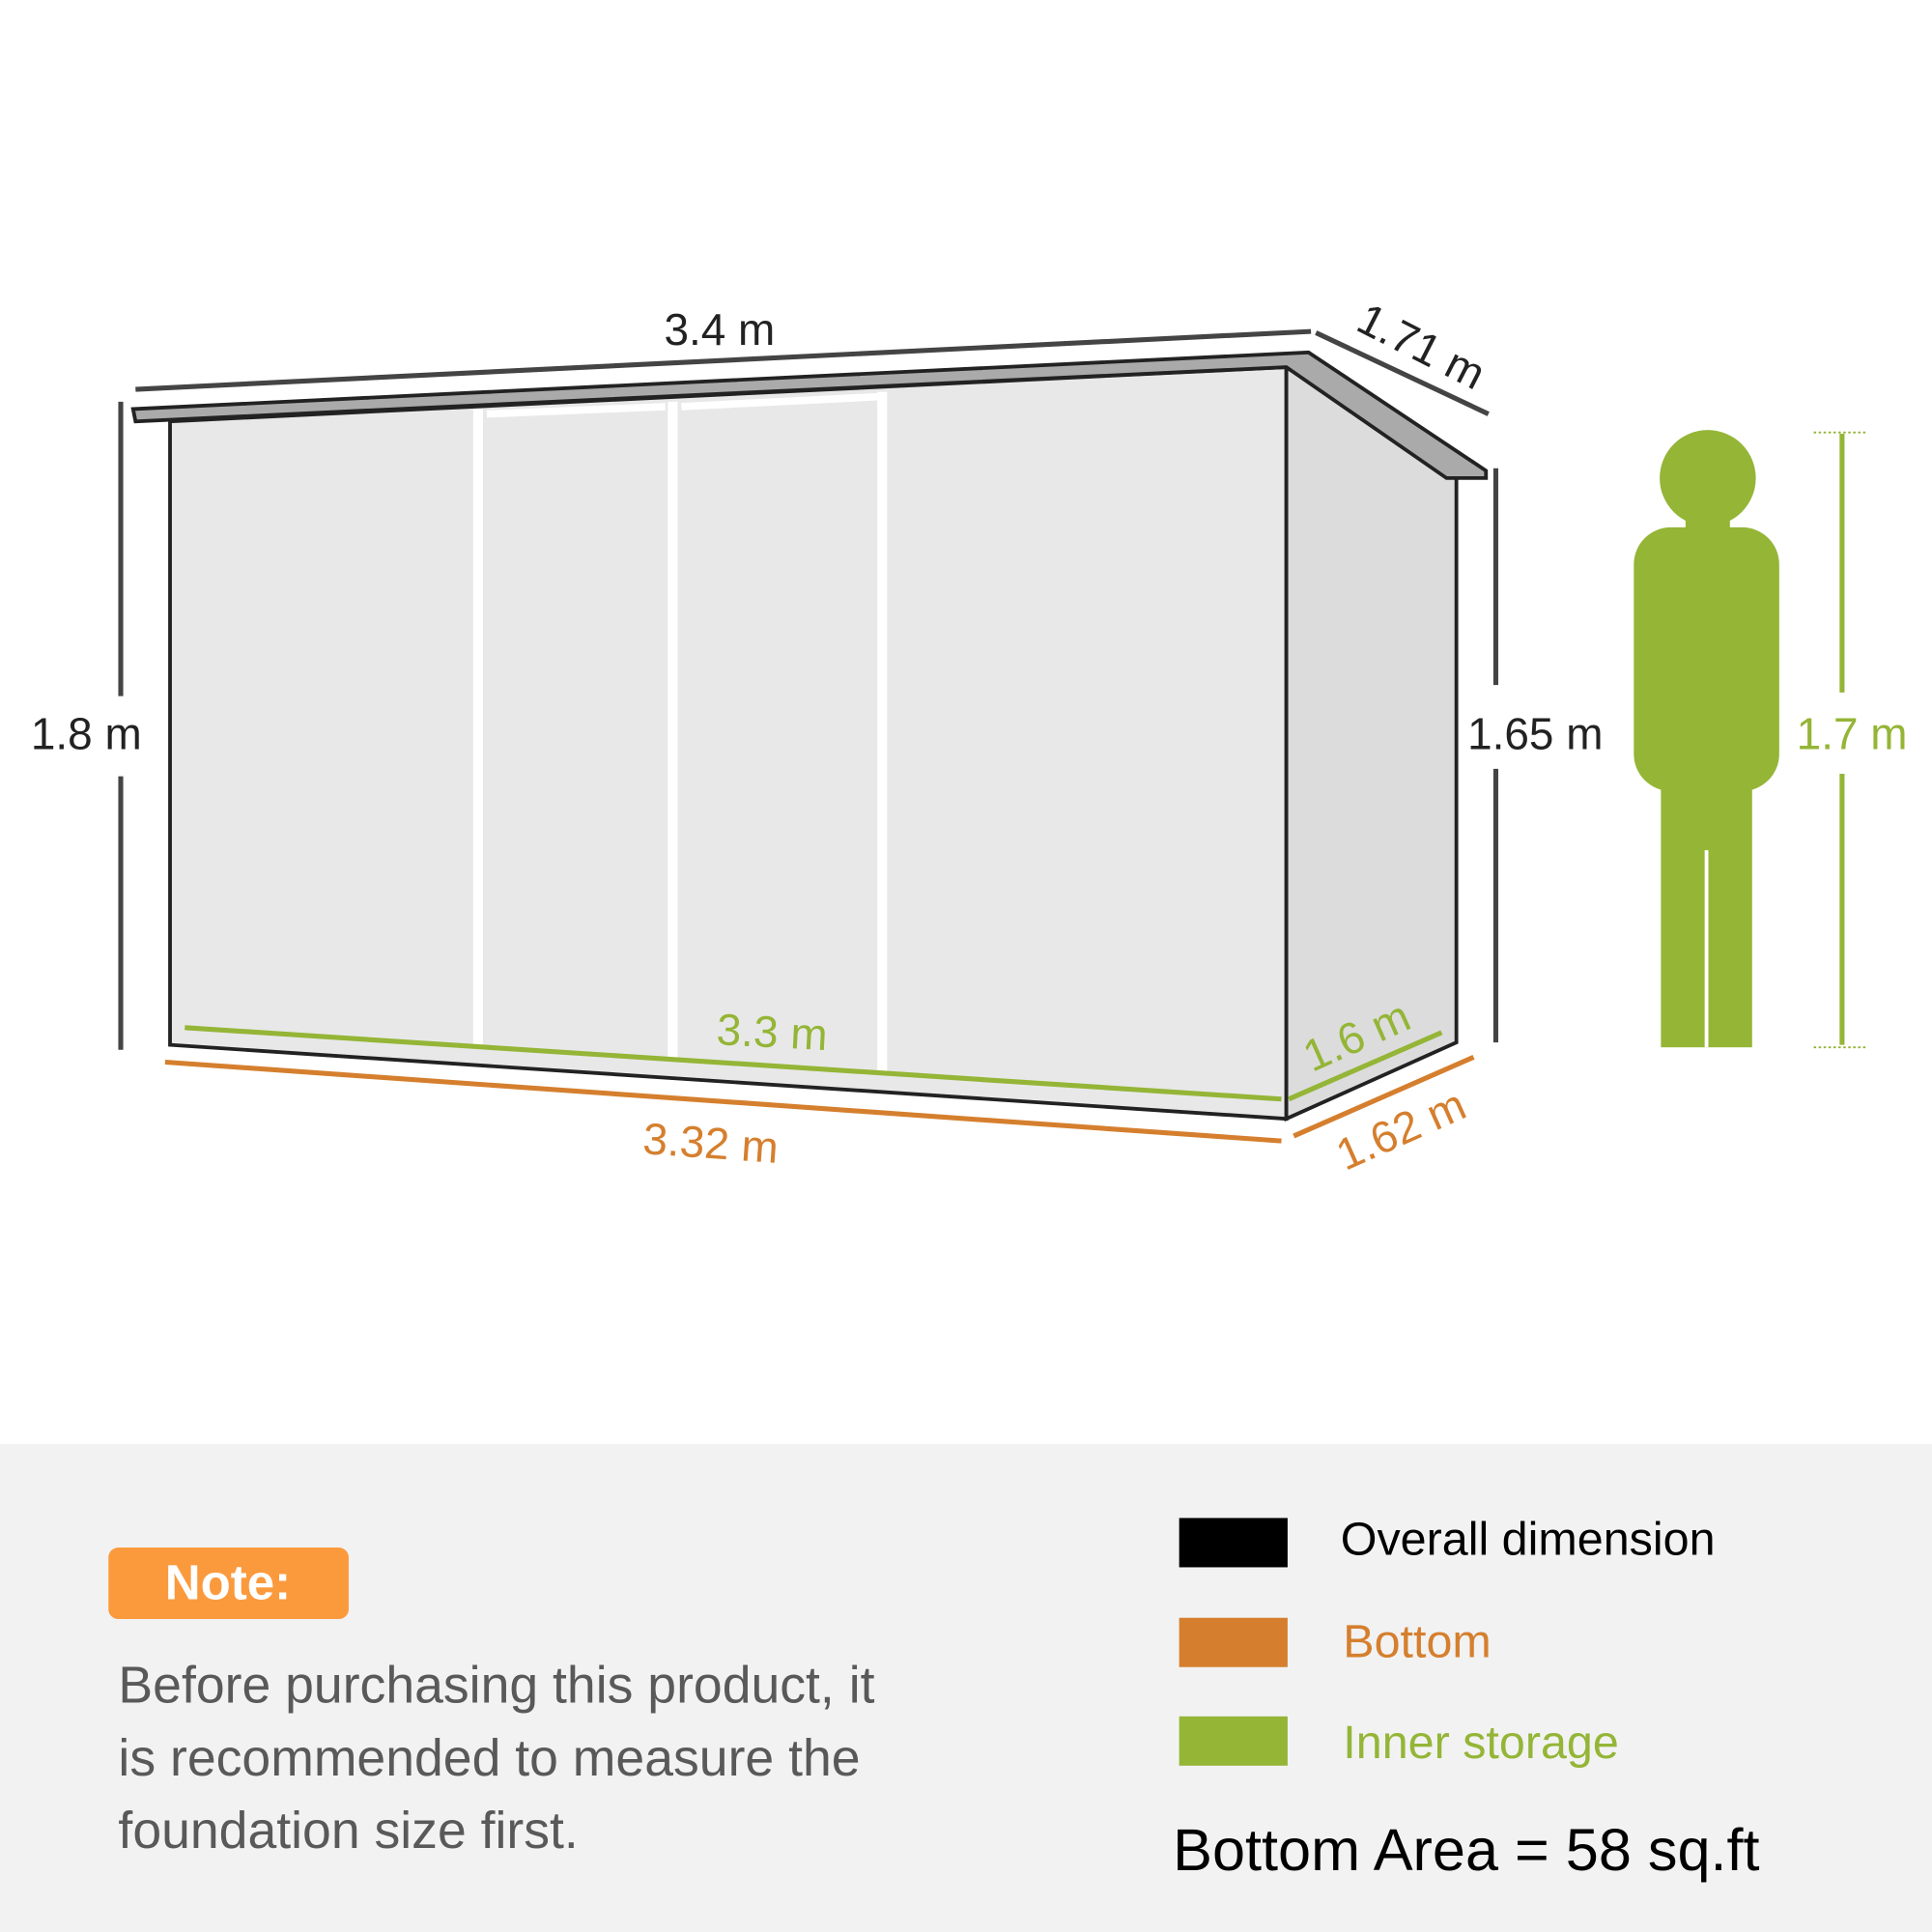  Describe the element at coordinates (1417, 1642) in the screenshot. I see `legend-label-bottom: Bottom` at that location.